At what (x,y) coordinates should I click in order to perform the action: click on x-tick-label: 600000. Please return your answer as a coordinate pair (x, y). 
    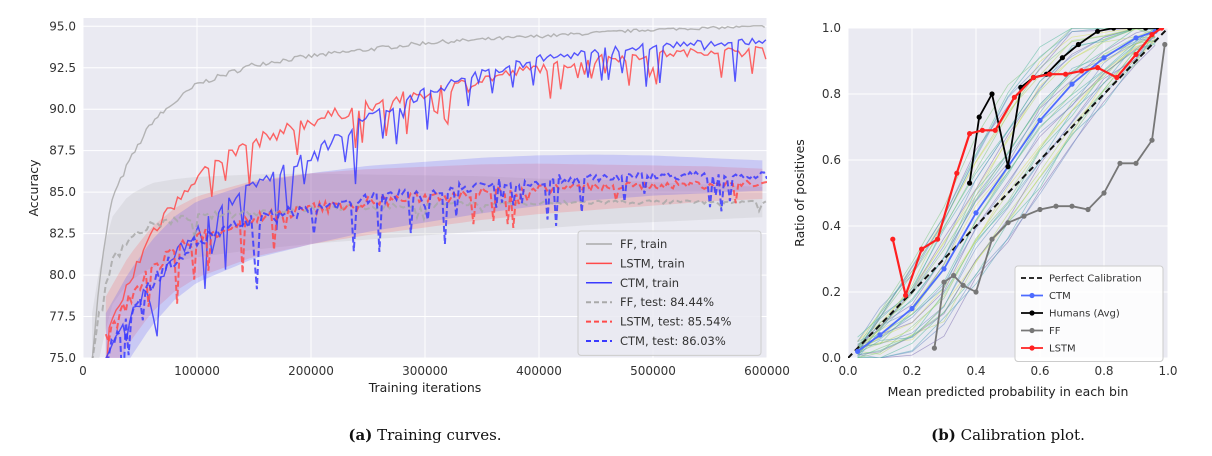
    Looking at the image, I should click on (767, 371).